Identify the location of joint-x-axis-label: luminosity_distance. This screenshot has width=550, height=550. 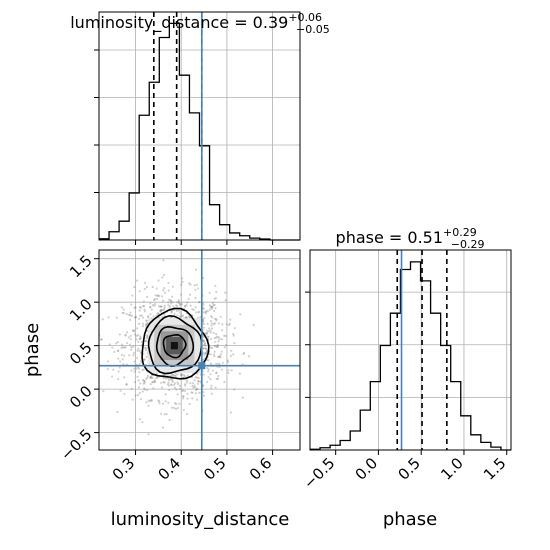
(200, 519).